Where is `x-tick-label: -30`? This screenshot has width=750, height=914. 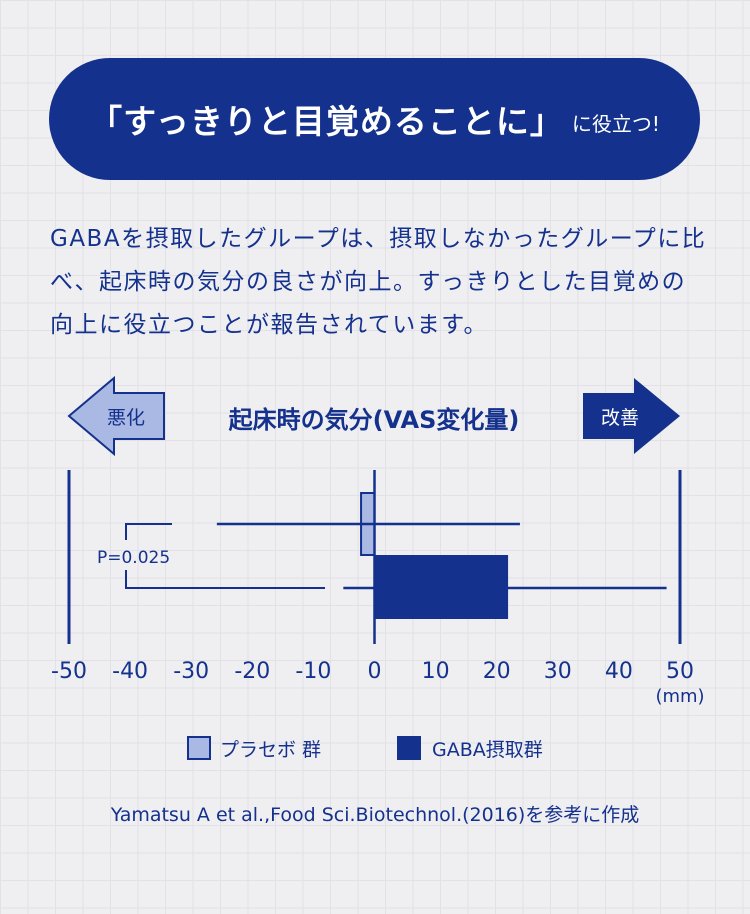 x-tick-label: -30 is located at coordinates (191, 671).